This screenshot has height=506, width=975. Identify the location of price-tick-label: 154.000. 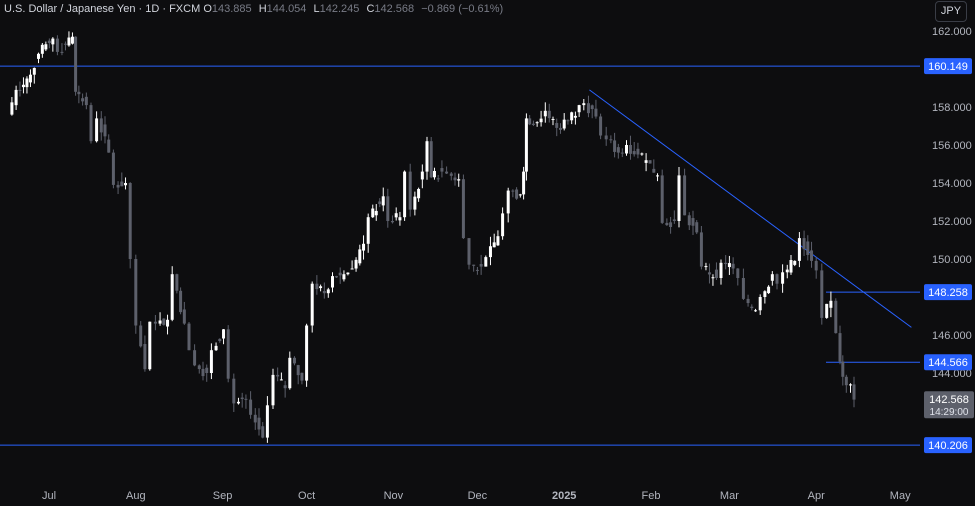
(952, 184).